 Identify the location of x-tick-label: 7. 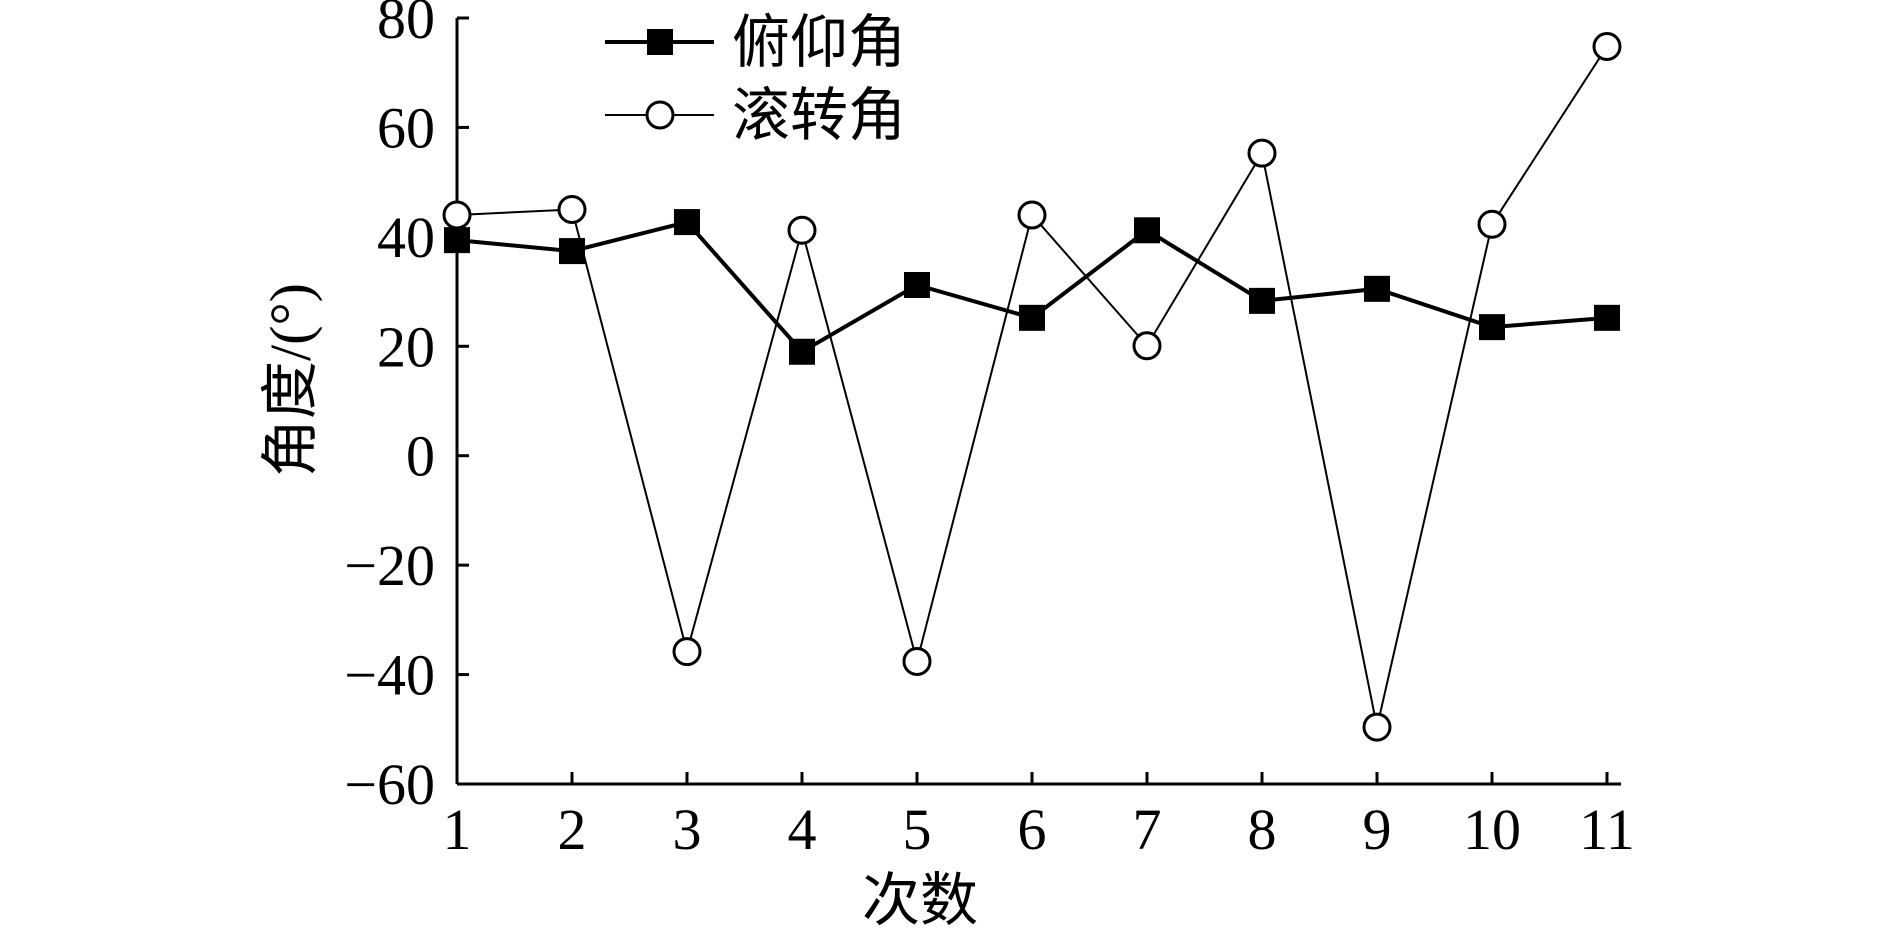
(1147, 829).